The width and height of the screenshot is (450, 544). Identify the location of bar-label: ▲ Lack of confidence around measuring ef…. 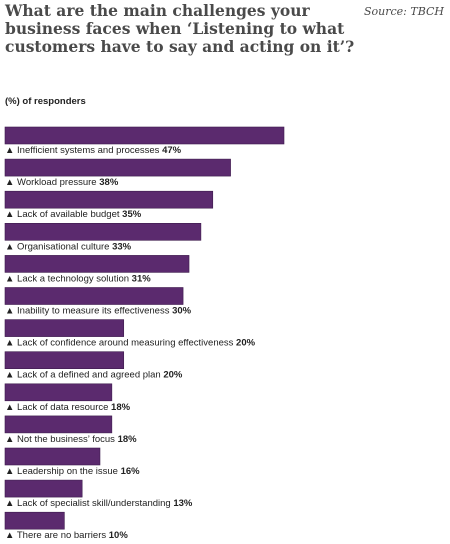
(130, 343).